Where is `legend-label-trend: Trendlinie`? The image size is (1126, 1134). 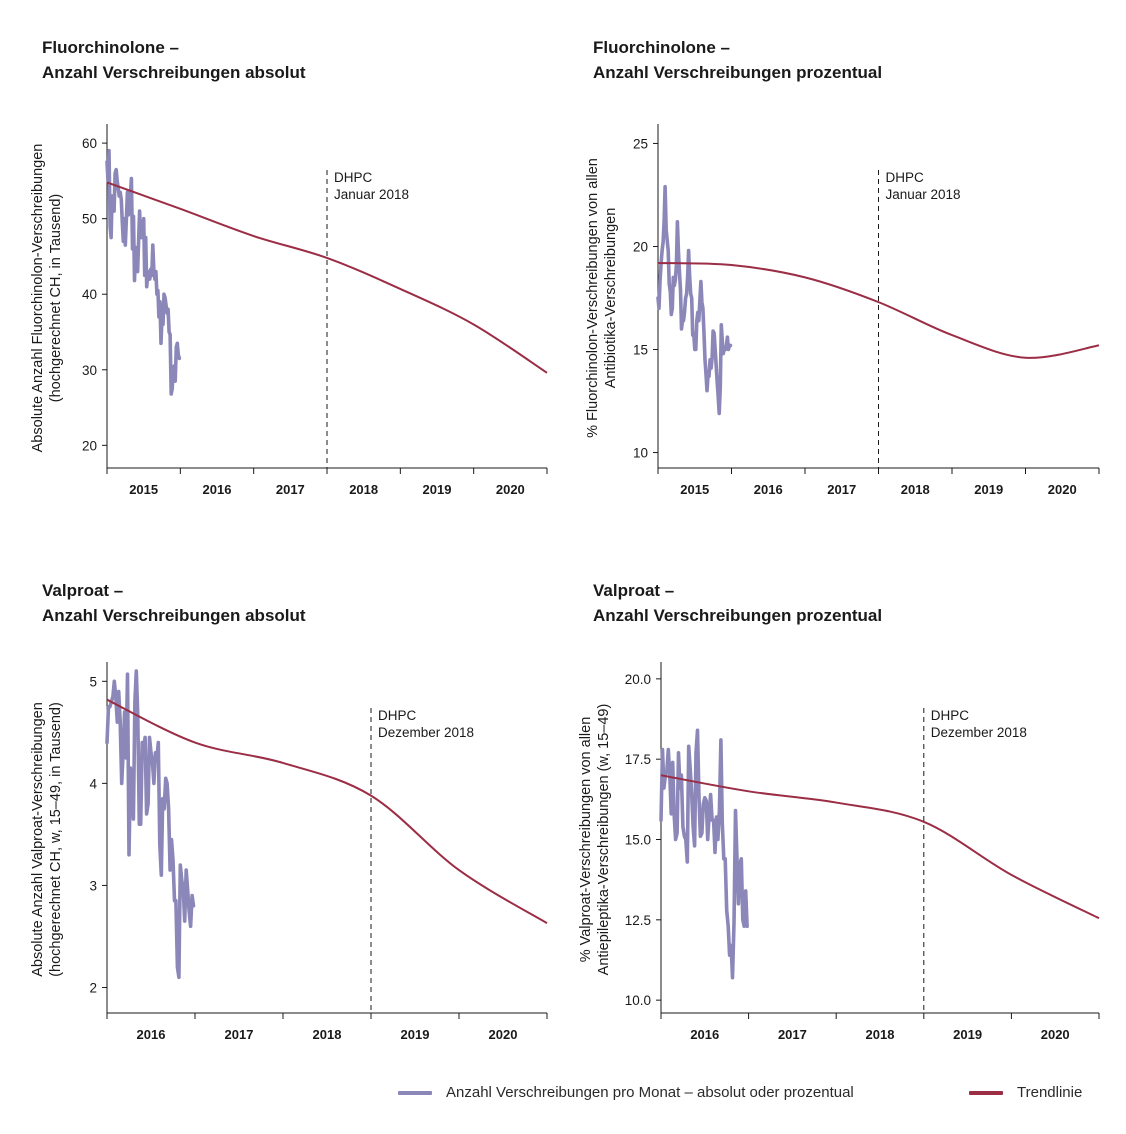
legend-label-trend: Trendlinie is located at coordinates (1050, 1092).